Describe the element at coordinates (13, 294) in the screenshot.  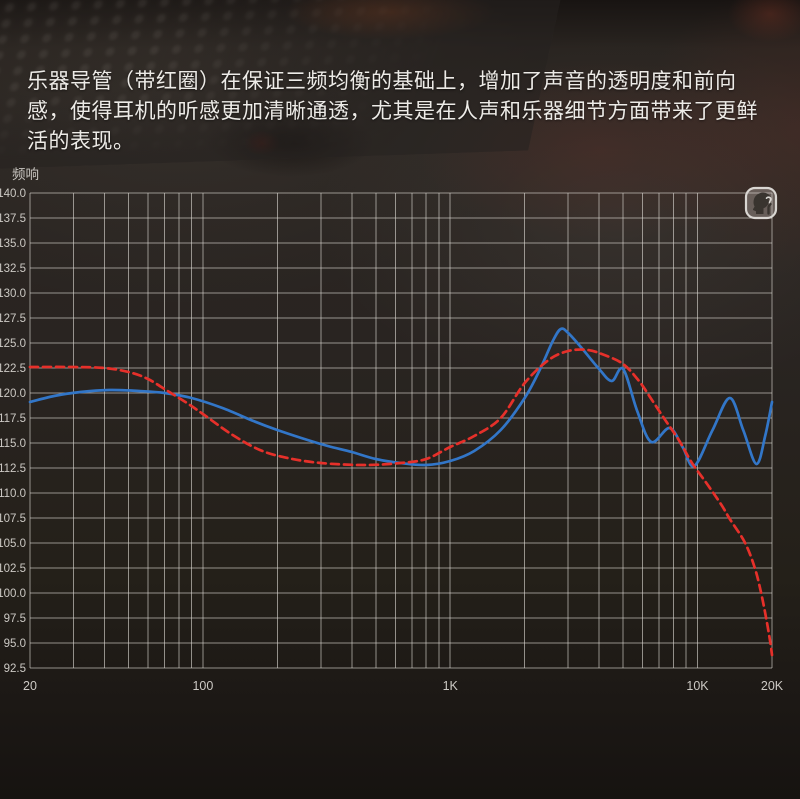
I see `y-axis-label: 130.0` at that location.